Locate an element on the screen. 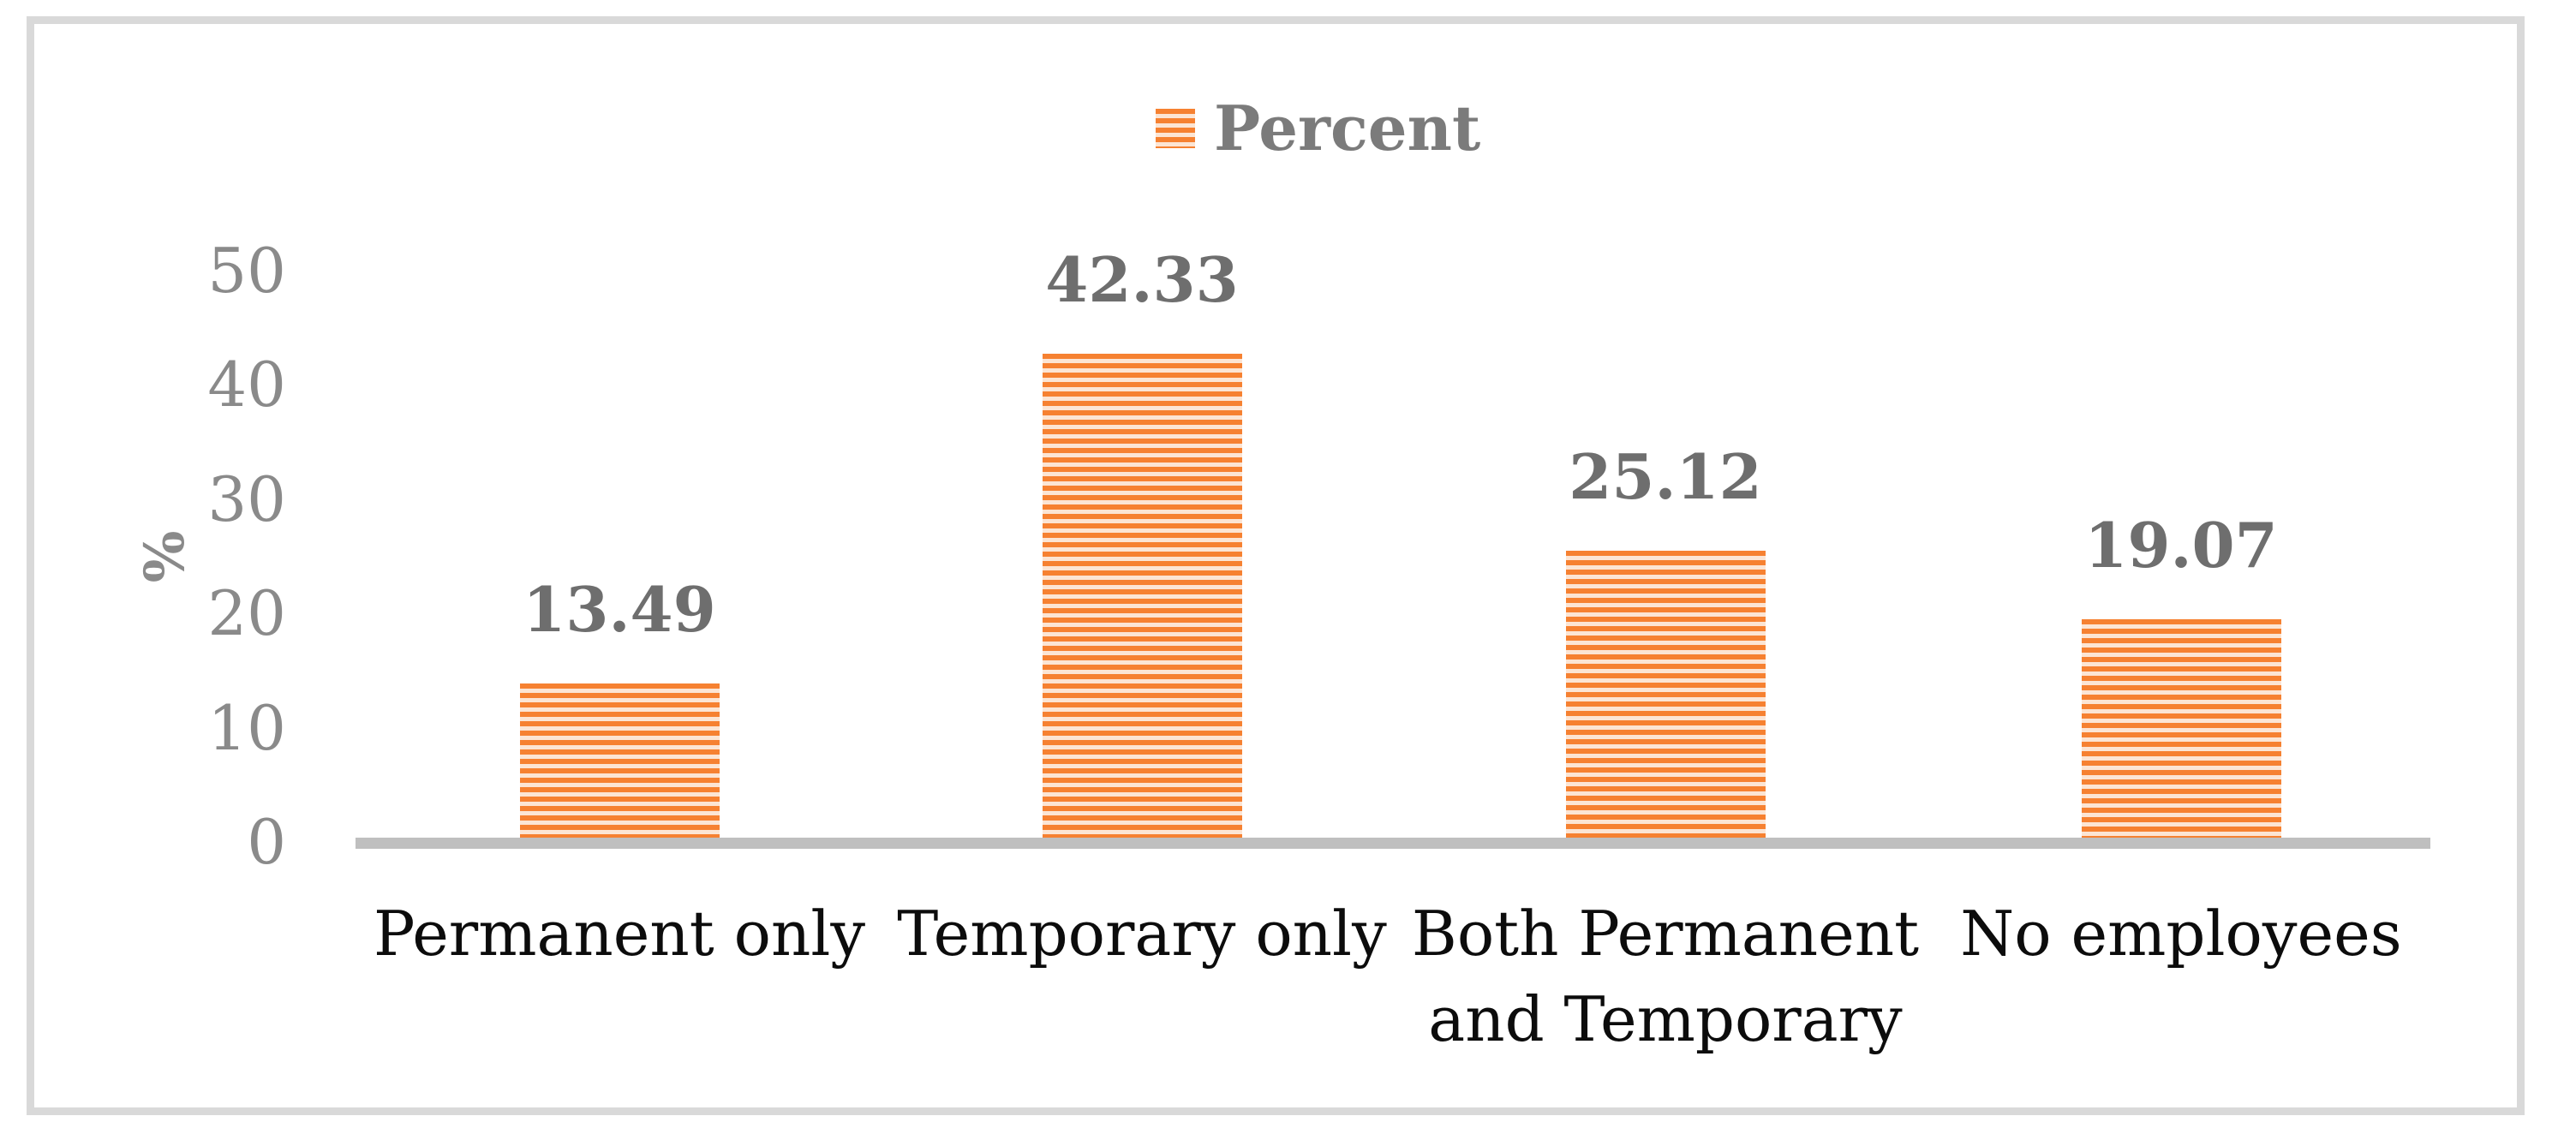  bar-temporary-only is located at coordinates (1142, 596).